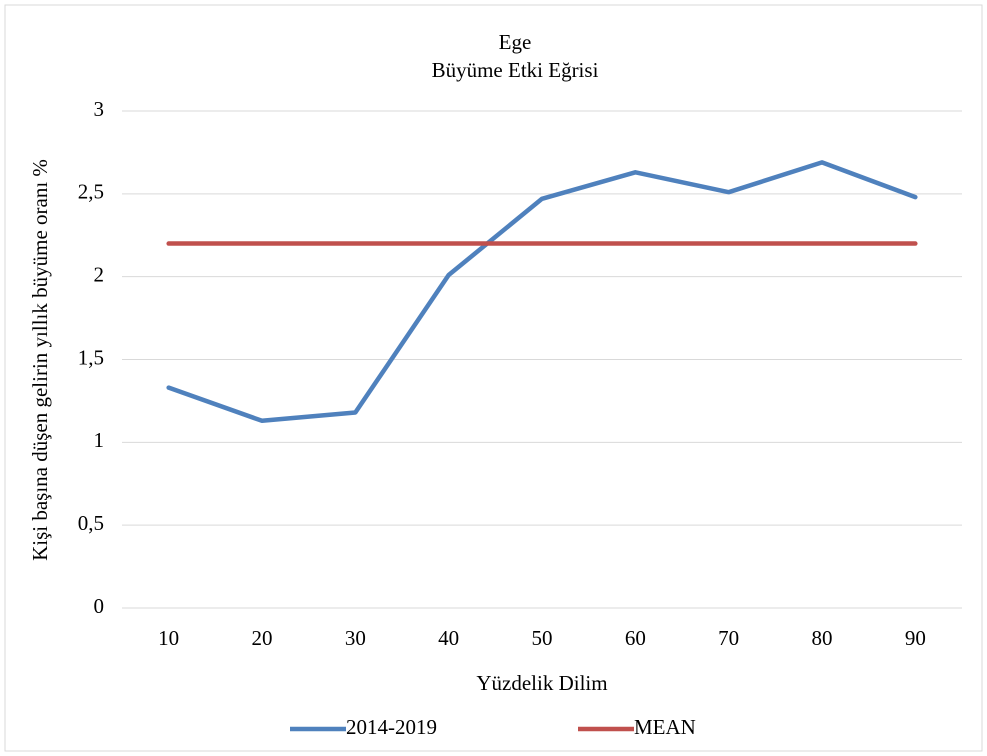  I want to click on y-tick-label: 2,5, so click(91, 192).